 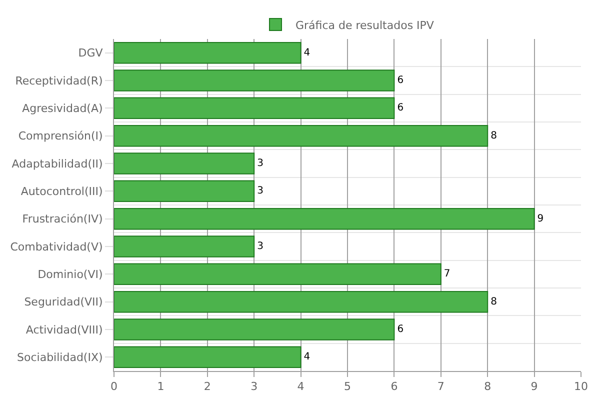 I want to click on x-tick-label: 7, so click(x=440, y=387).